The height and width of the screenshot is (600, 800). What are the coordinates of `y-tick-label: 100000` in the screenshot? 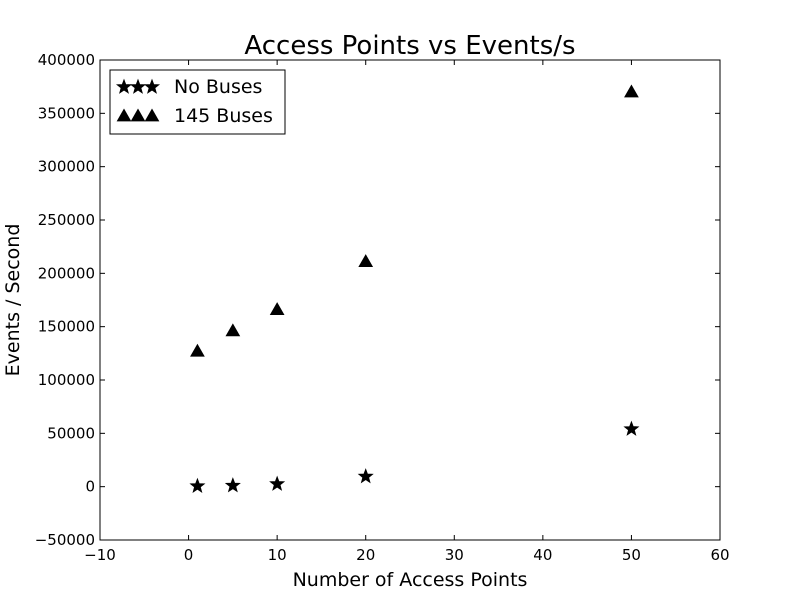 It's located at (66, 380).